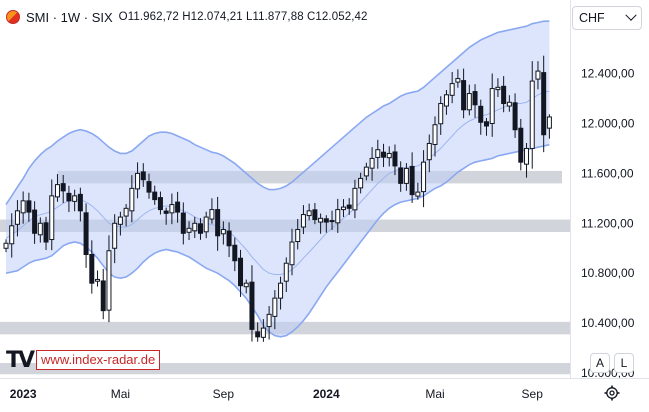 This screenshot has width=649, height=412. Describe the element at coordinates (608, 124) in the screenshot. I see `price-tick-label: 12.000,00` at that location.